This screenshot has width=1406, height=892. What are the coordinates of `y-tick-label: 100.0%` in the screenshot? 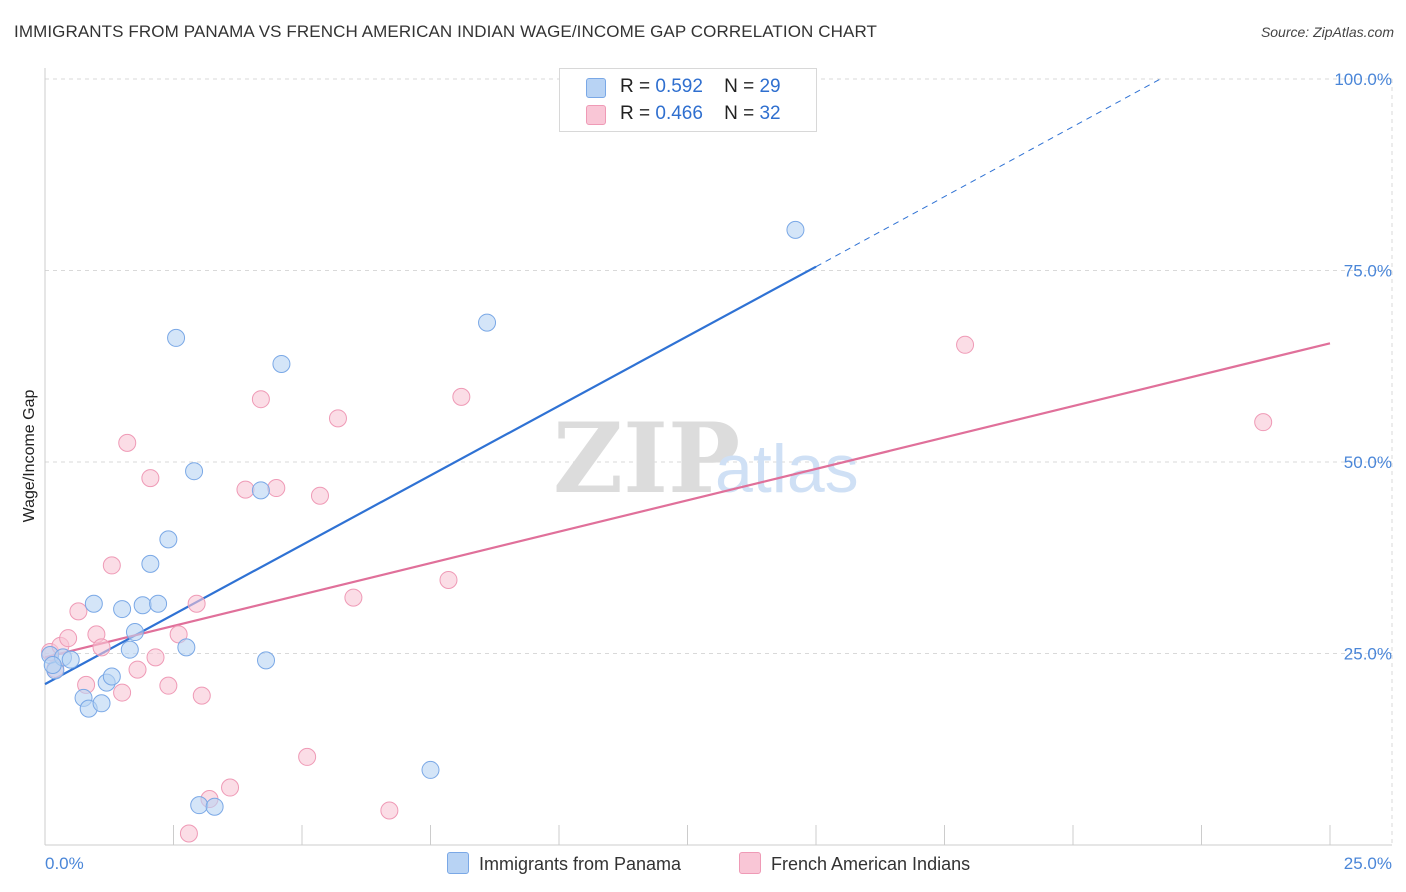 It's located at (1363, 79).